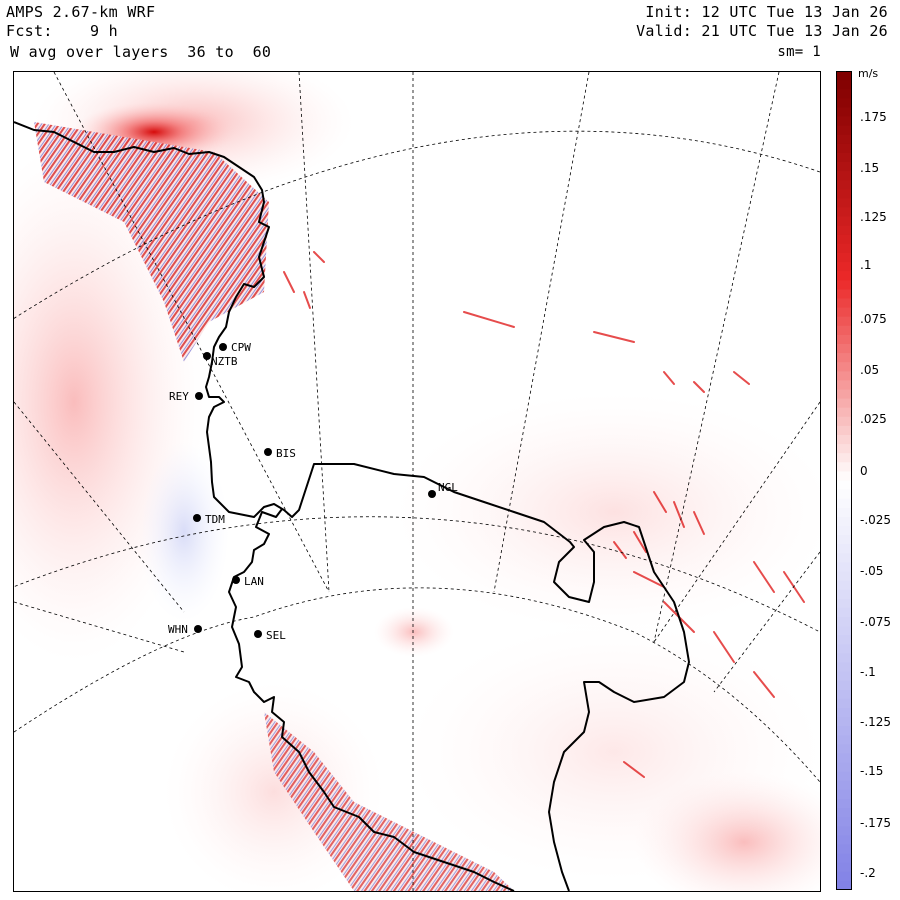 The width and height of the screenshot is (900, 900). What do you see at coordinates (864, 471) in the screenshot?
I see `colorbar-tick-label: 0` at bounding box center [864, 471].